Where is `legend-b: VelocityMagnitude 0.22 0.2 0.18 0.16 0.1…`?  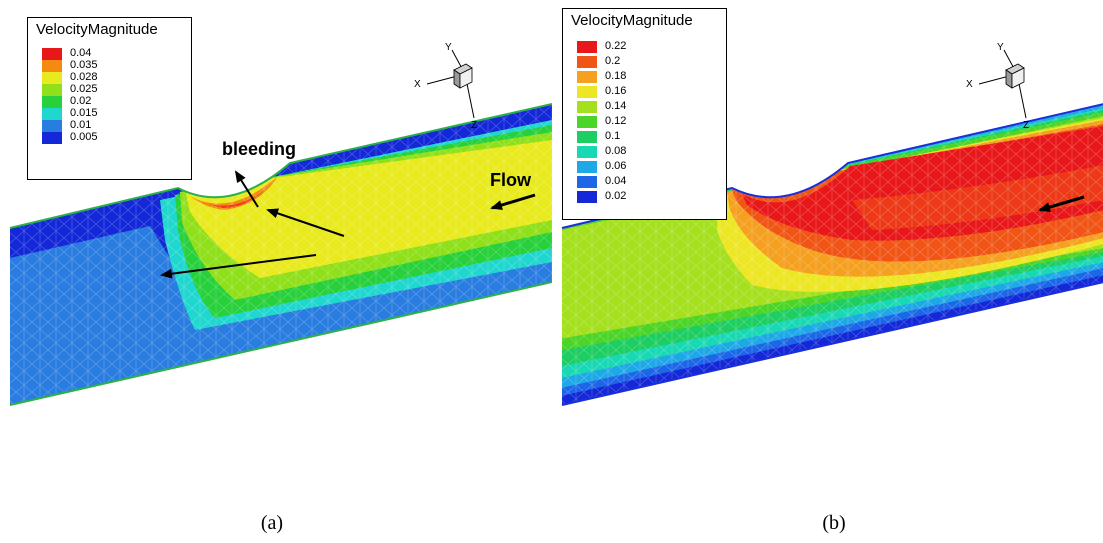 legend-b: VelocityMagnitude 0.22 0.2 0.18 0.16 0.1… is located at coordinates (644, 114).